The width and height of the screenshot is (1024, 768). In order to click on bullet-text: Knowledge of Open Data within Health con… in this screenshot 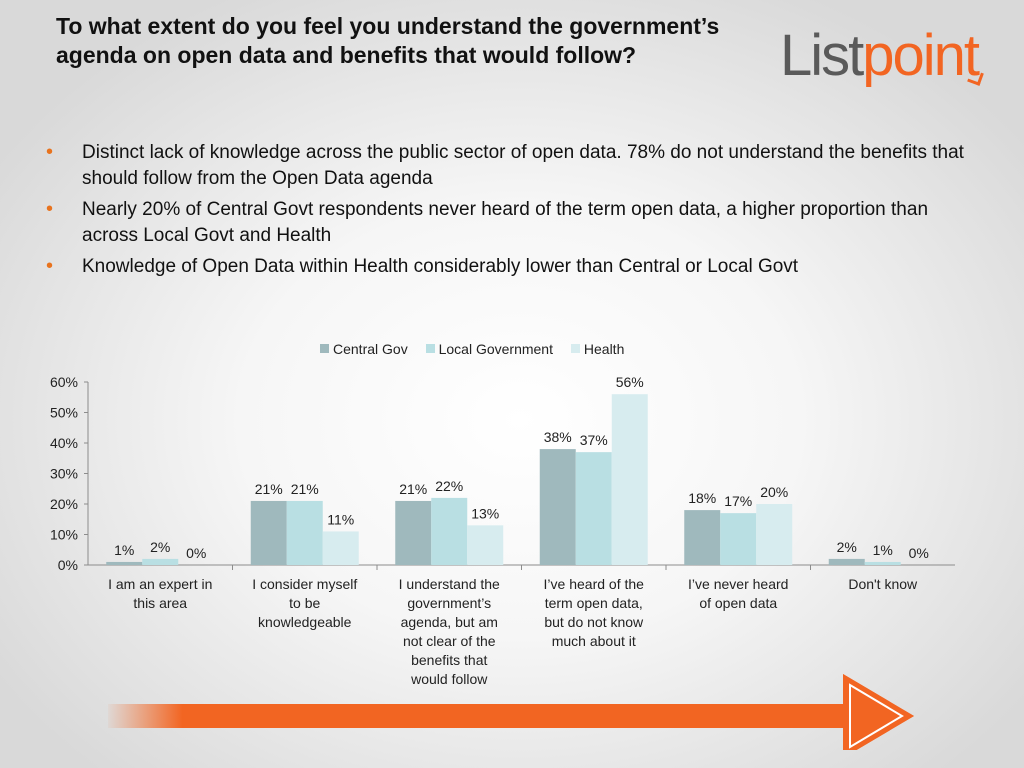, I will do `click(440, 266)`.